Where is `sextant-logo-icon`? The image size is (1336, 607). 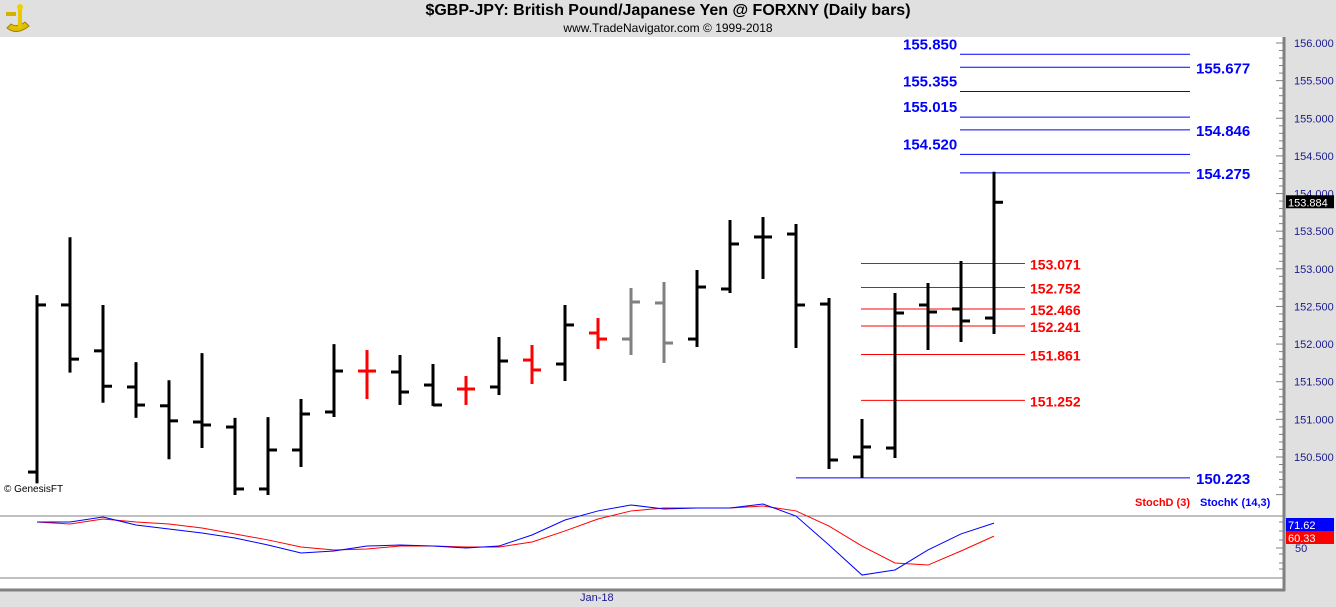
sextant-logo-icon is located at coordinates (17, 20).